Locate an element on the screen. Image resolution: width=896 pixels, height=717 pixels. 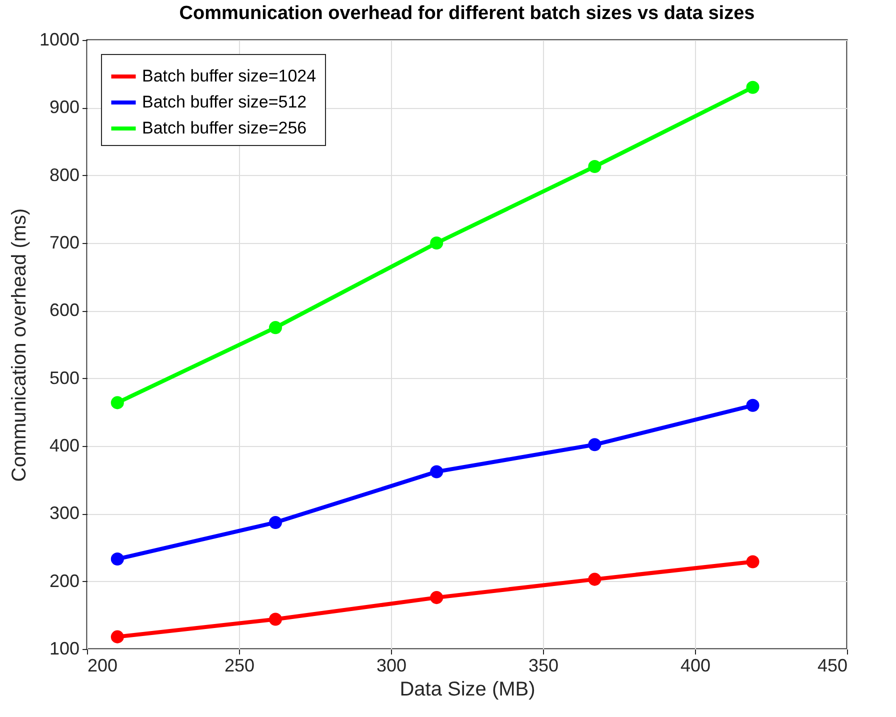
legend-label: Batch buffer size=256 is located at coordinates (224, 128).